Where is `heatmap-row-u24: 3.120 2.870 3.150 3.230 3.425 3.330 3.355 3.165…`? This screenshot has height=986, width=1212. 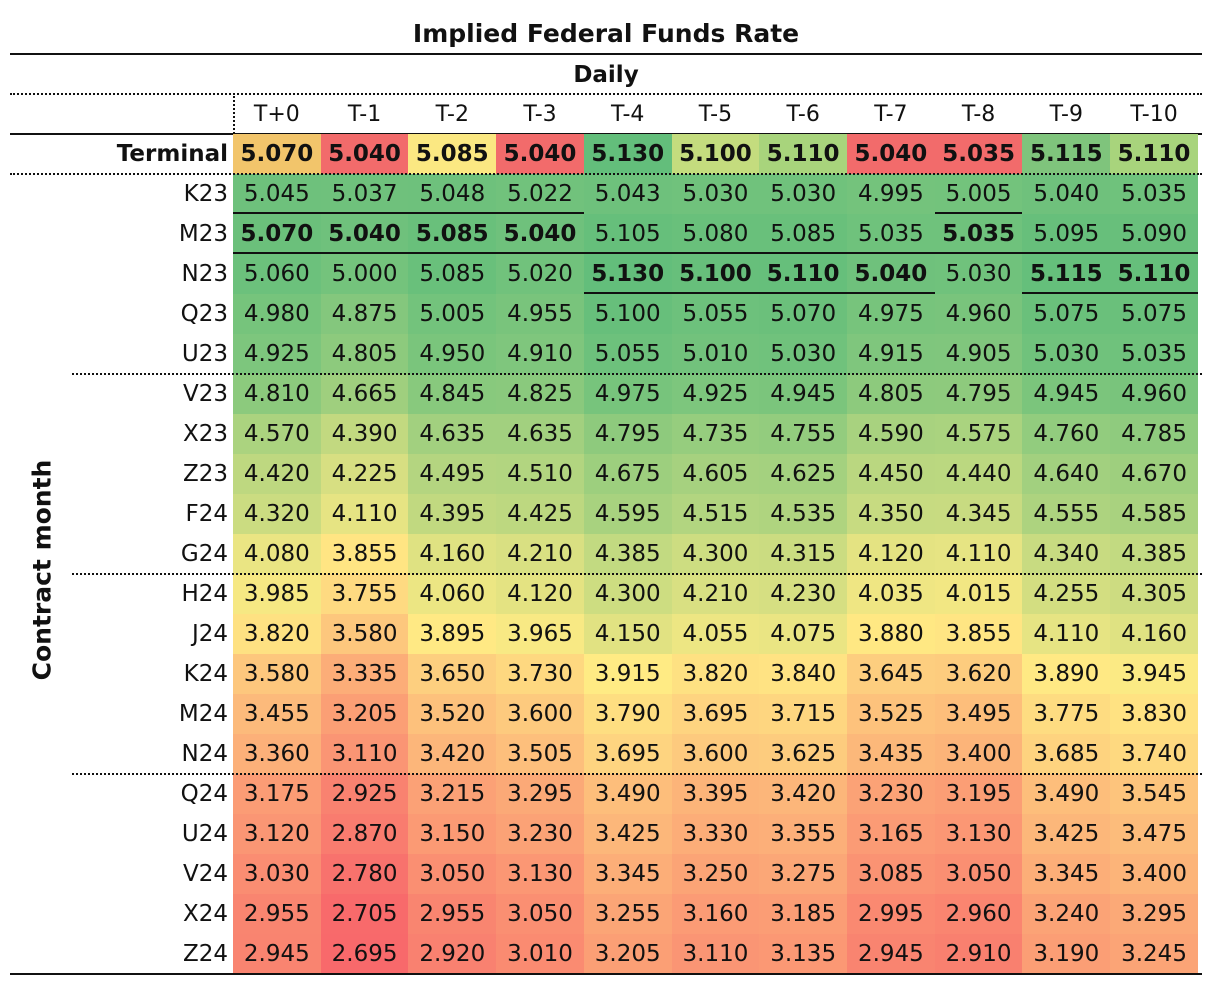
heatmap-row-u24: 3.120 2.870 3.150 3.230 3.425 3.330 3.355 3.165… is located at coordinates (715, 834).